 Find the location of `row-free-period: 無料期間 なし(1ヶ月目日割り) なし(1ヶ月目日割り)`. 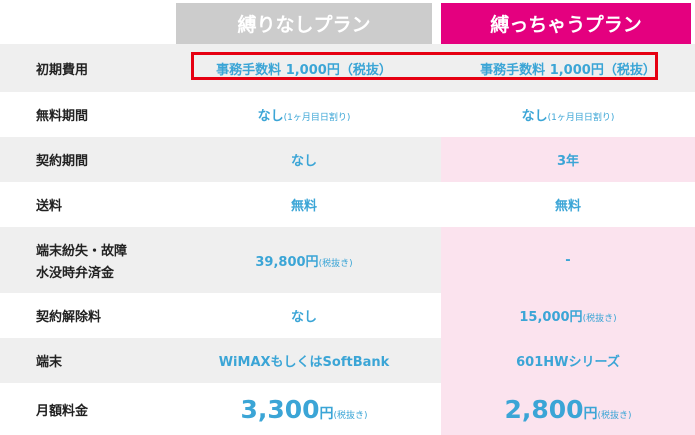

row-free-period: 無料期間 なし(1ヶ月目日割り) なし(1ヶ月目日割り) is located at coordinates (347, 114).